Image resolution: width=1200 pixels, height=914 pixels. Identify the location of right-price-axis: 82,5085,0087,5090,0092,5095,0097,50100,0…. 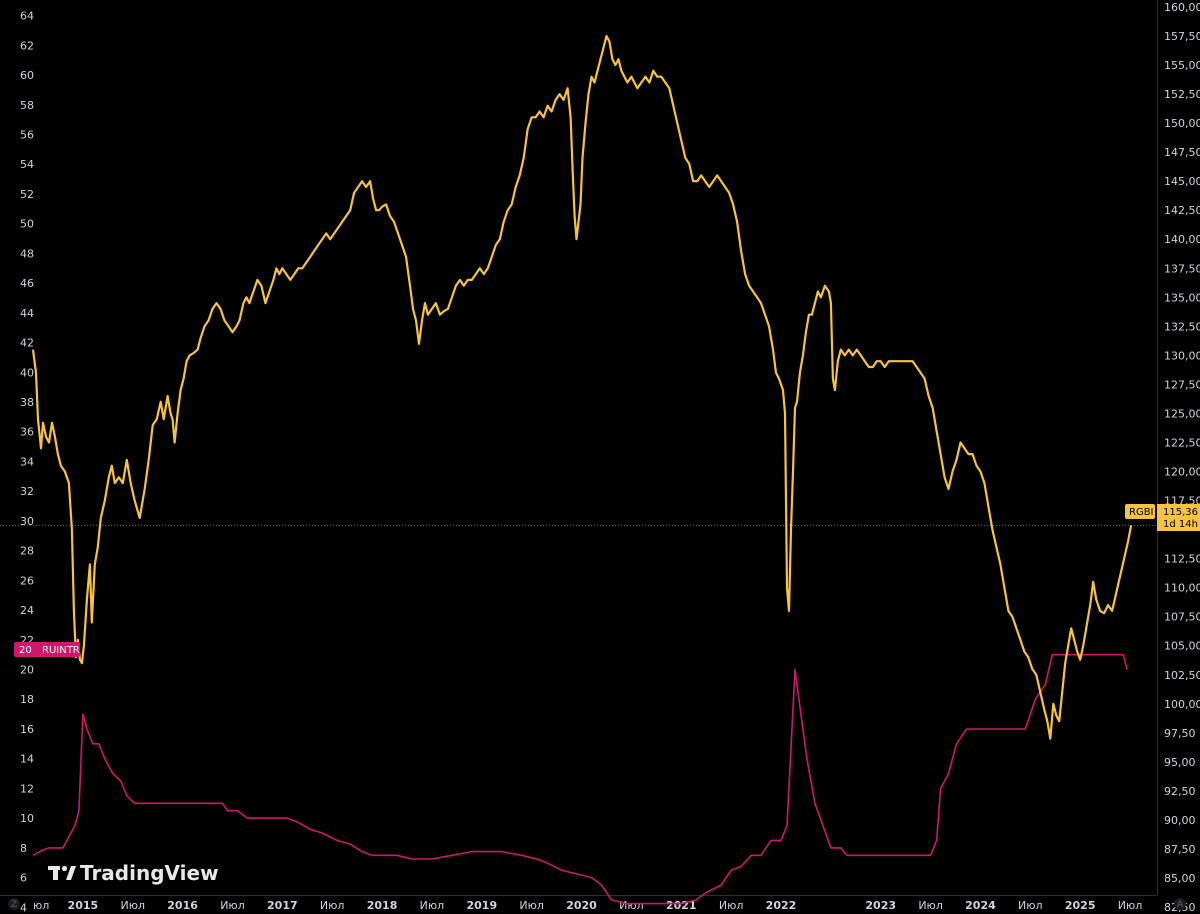
(1182, 457).